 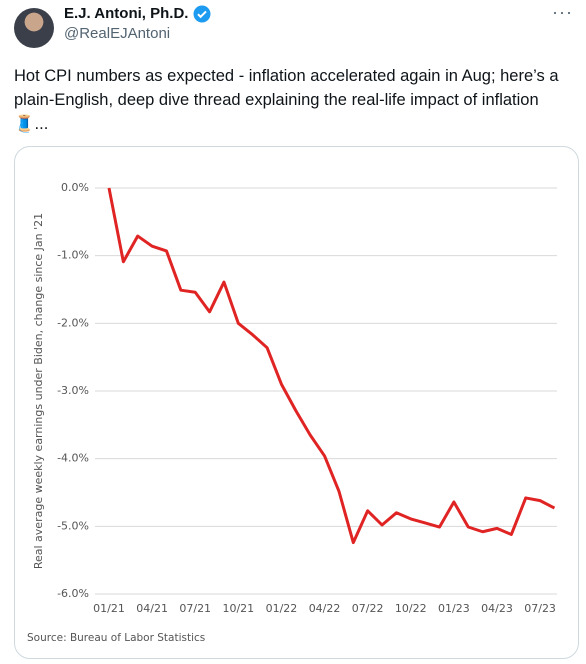 I want to click on x-tick-label: 01/22, so click(x=282, y=608).